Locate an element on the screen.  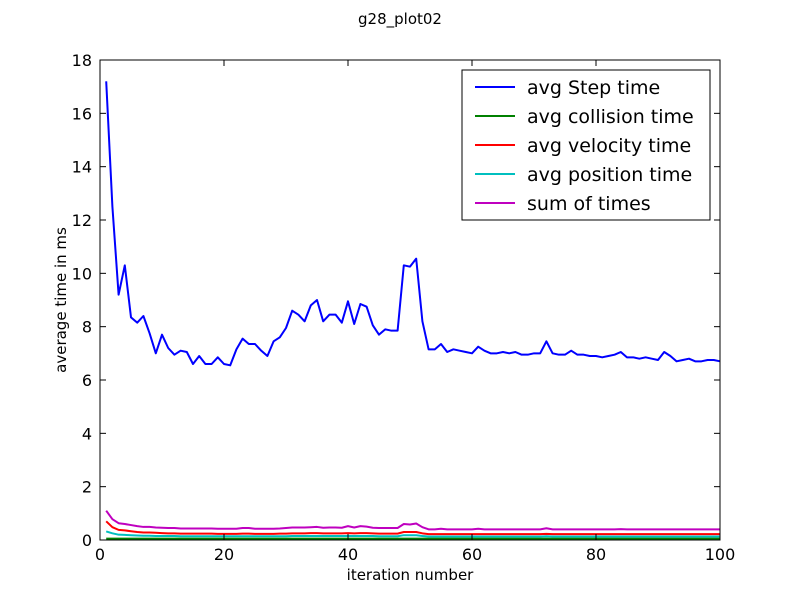
series-line-sum-of-times is located at coordinates (412, 520).